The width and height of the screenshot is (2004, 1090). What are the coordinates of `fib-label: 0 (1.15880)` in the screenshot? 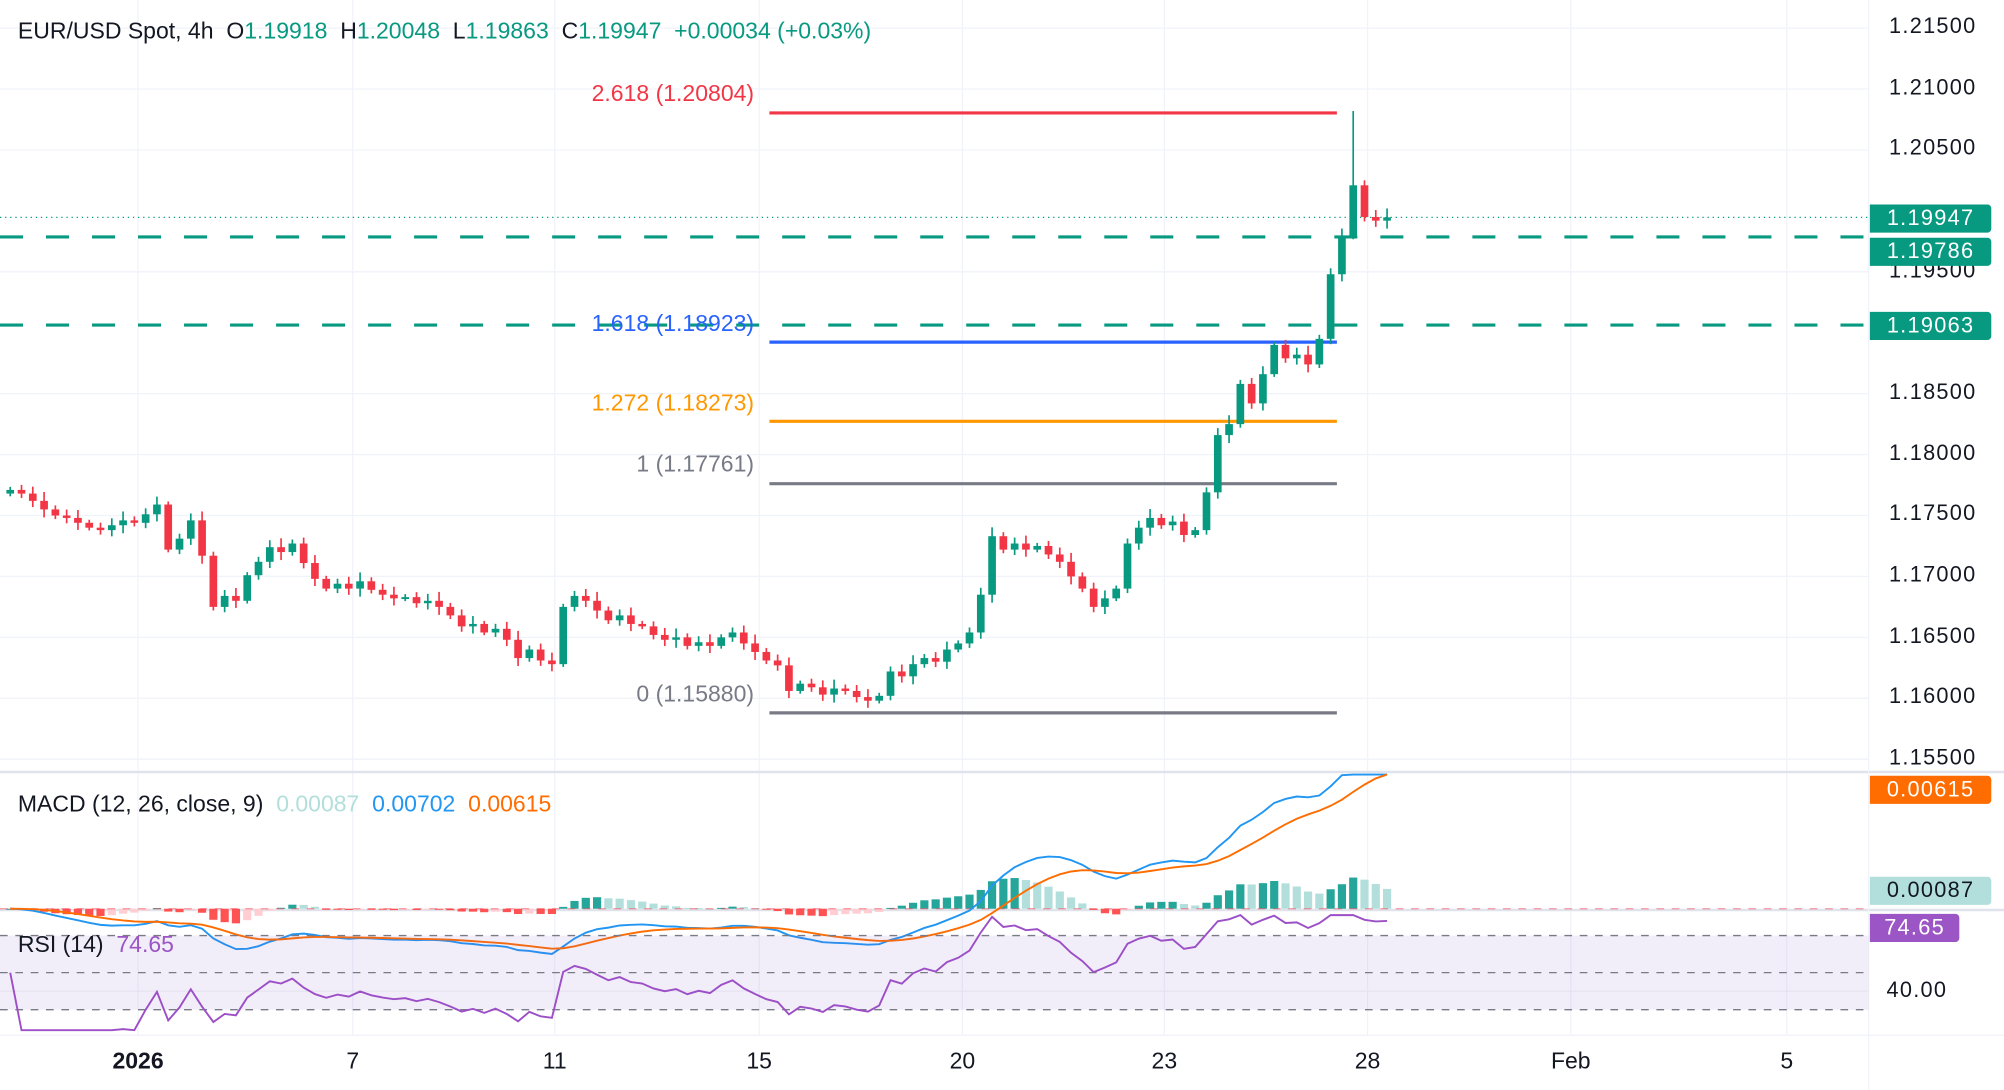 It's located at (695, 693).